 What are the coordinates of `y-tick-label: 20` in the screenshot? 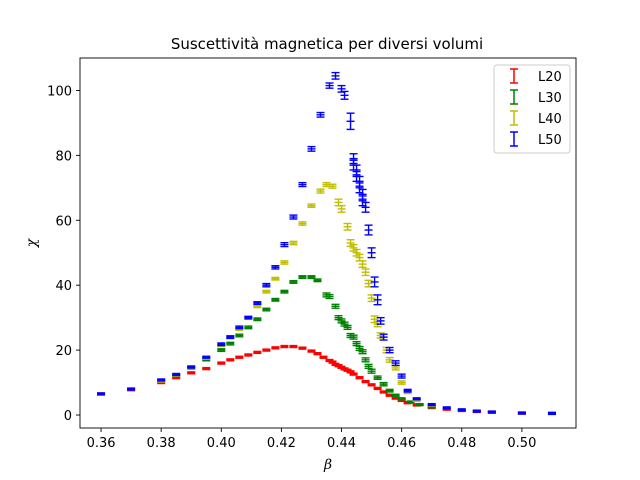 It's located at (63, 351).